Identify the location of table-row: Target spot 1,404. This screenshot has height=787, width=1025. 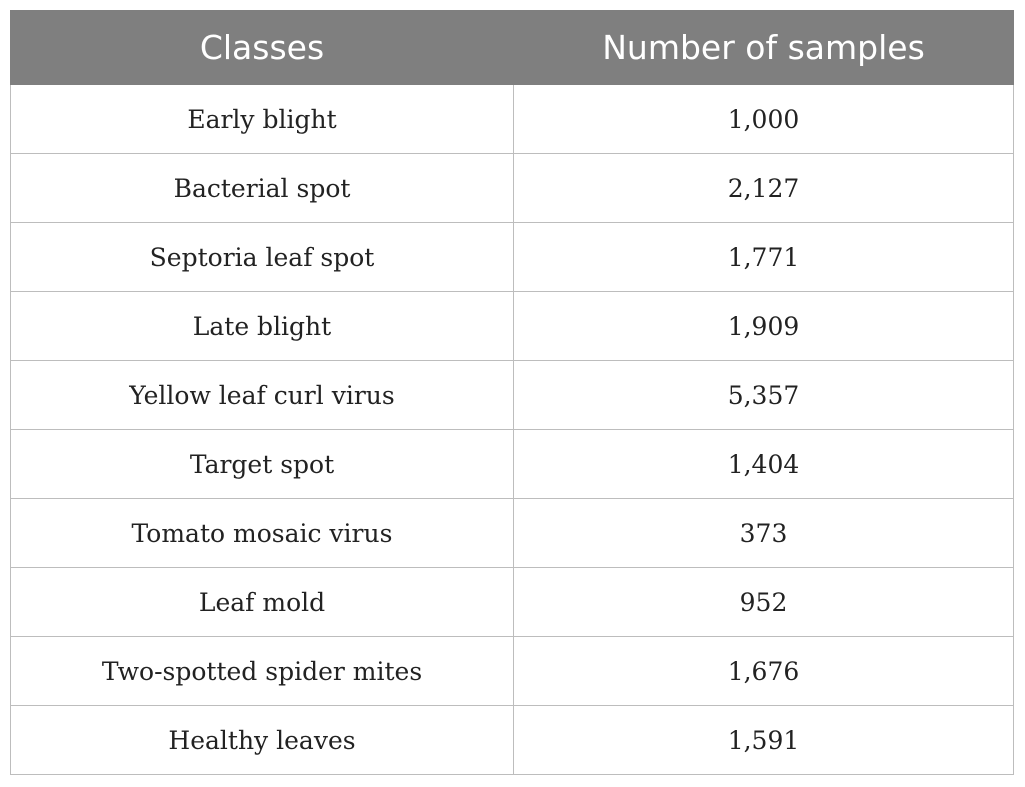
(512, 464).